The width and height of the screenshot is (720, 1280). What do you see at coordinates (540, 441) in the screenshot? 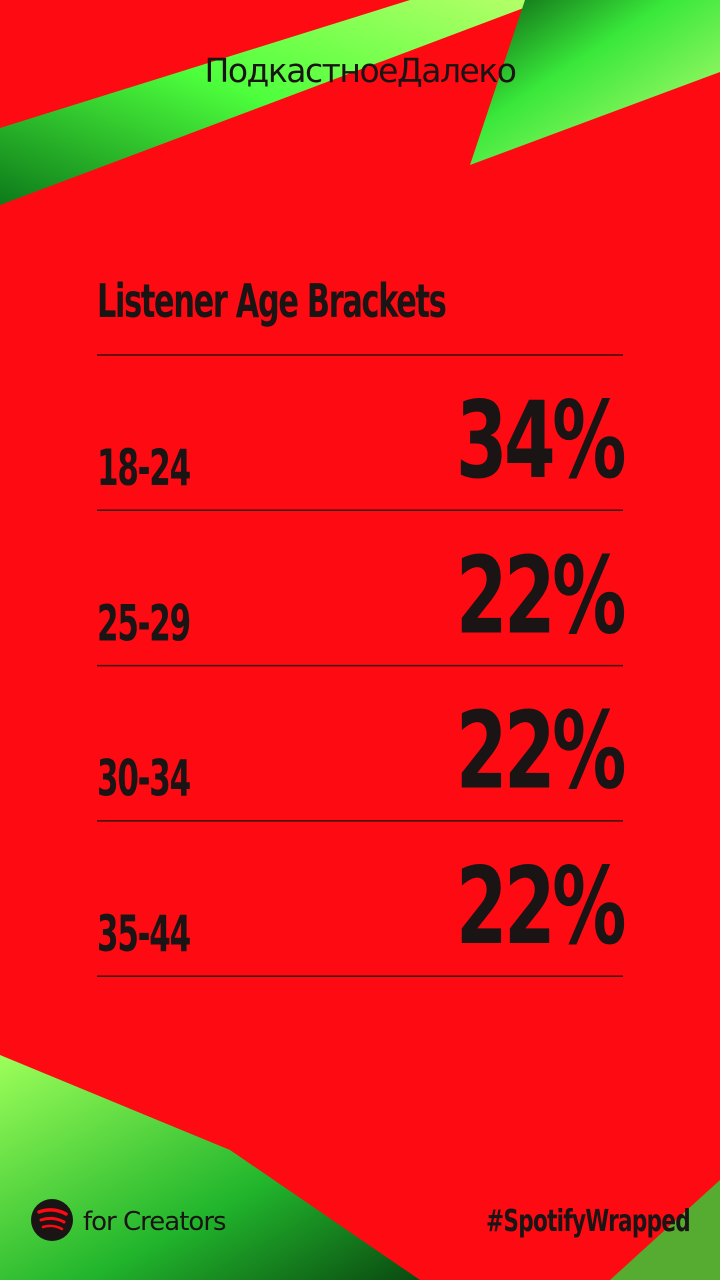
I see `age-share: 34%` at bounding box center [540, 441].